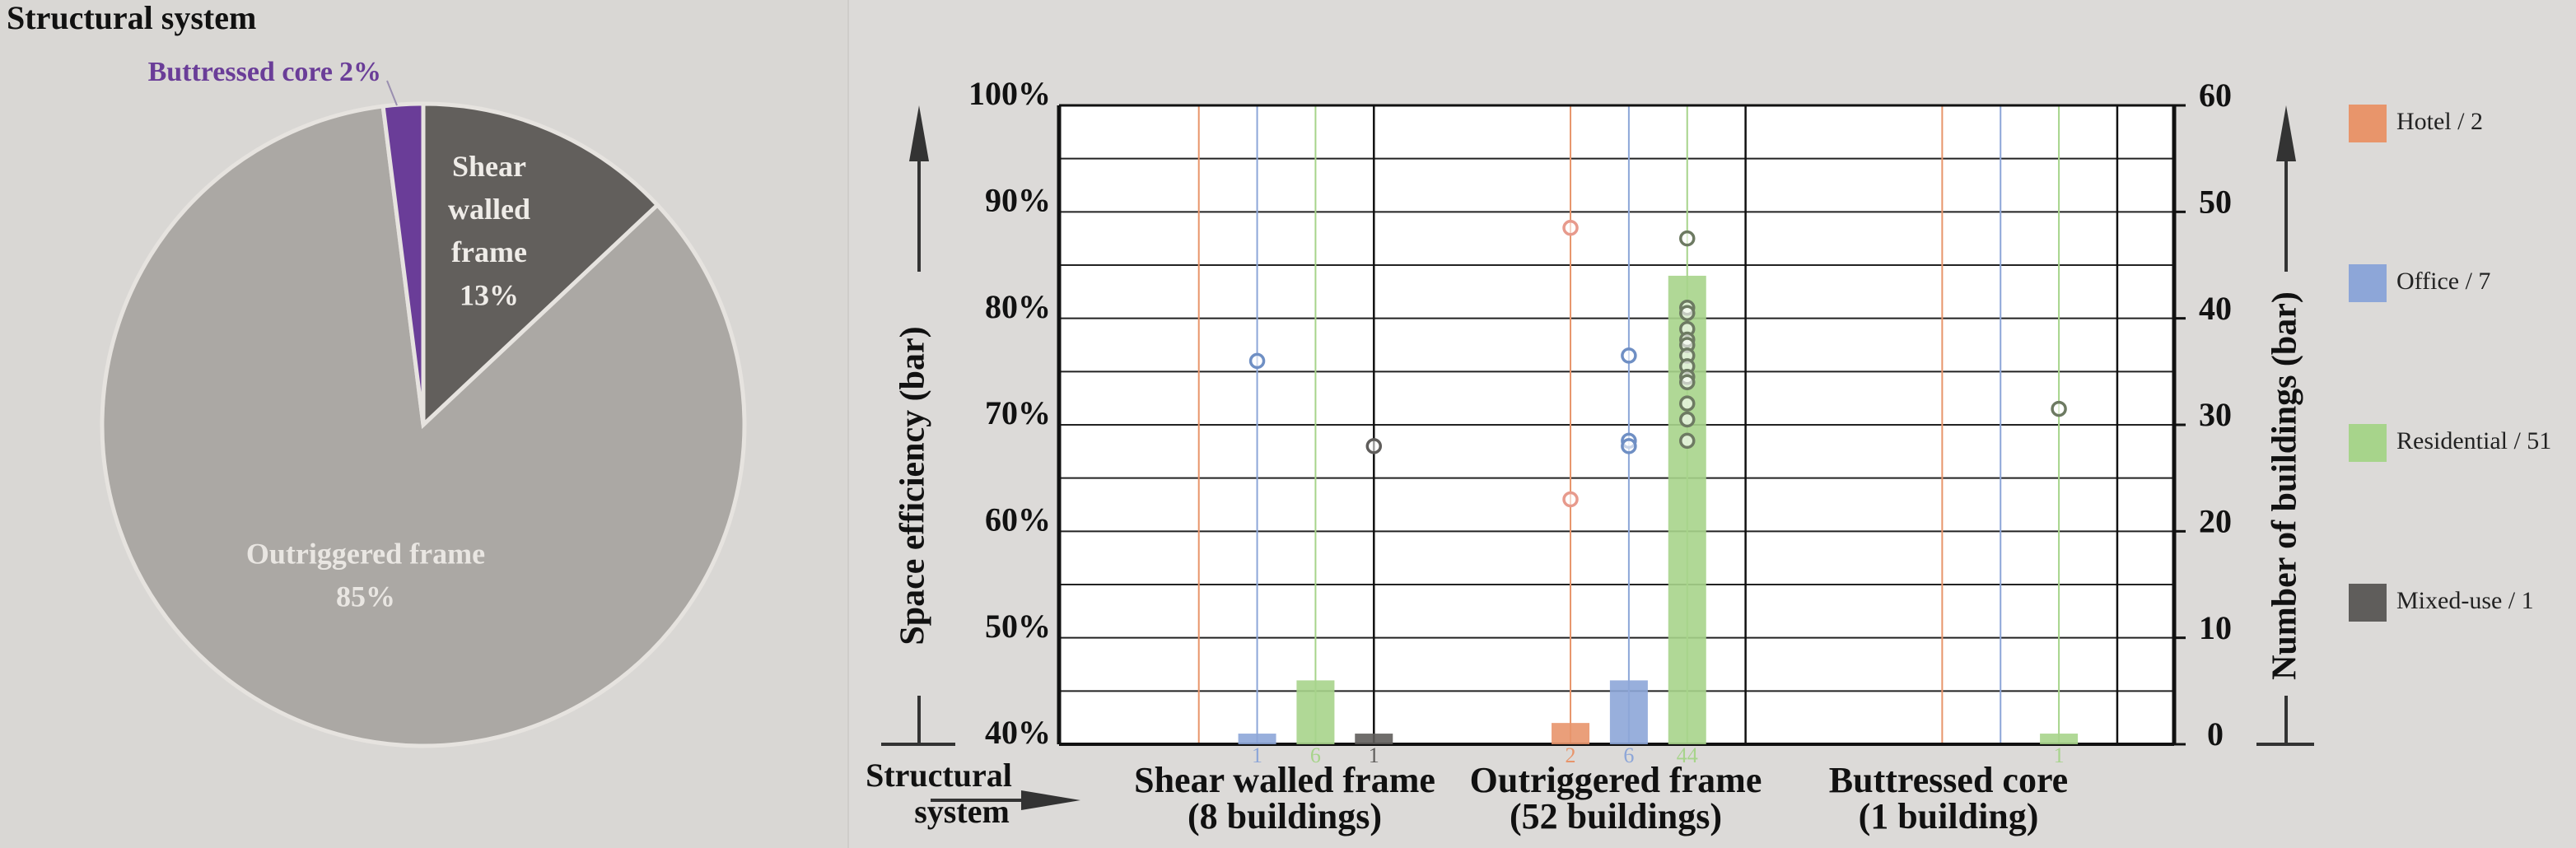 The width and height of the screenshot is (2576, 848). Describe the element at coordinates (2443, 281) in the screenshot. I see `legend-label: Office / 7` at that location.